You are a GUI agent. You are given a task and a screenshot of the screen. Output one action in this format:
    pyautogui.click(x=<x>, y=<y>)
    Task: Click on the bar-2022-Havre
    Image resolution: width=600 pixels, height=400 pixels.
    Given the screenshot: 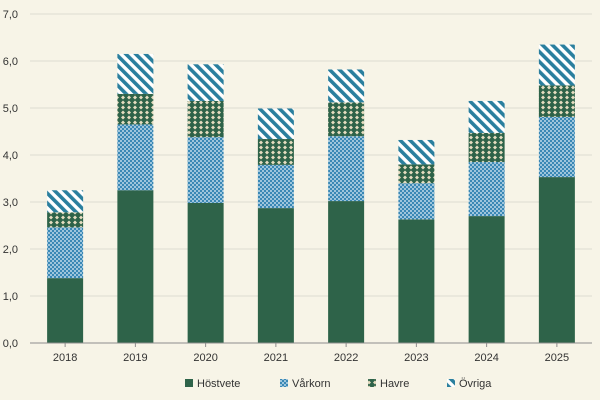 What is the action you would take?
    pyautogui.click(x=346, y=119)
    